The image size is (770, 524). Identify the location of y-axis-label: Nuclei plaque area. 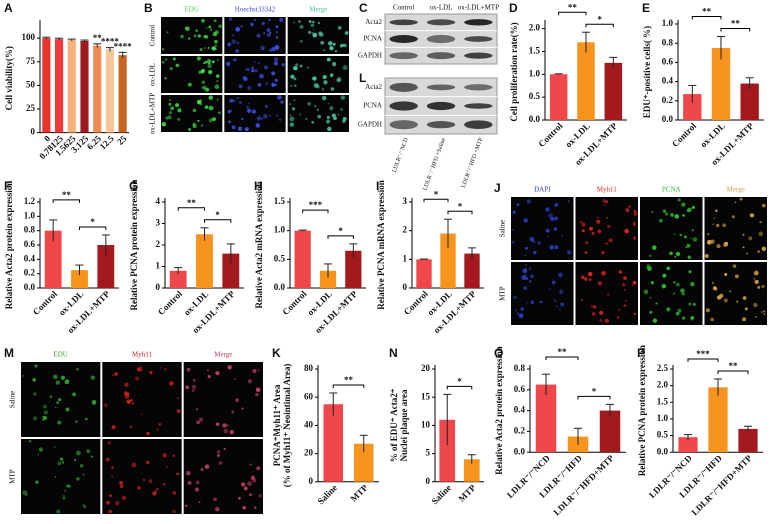
(404, 425).